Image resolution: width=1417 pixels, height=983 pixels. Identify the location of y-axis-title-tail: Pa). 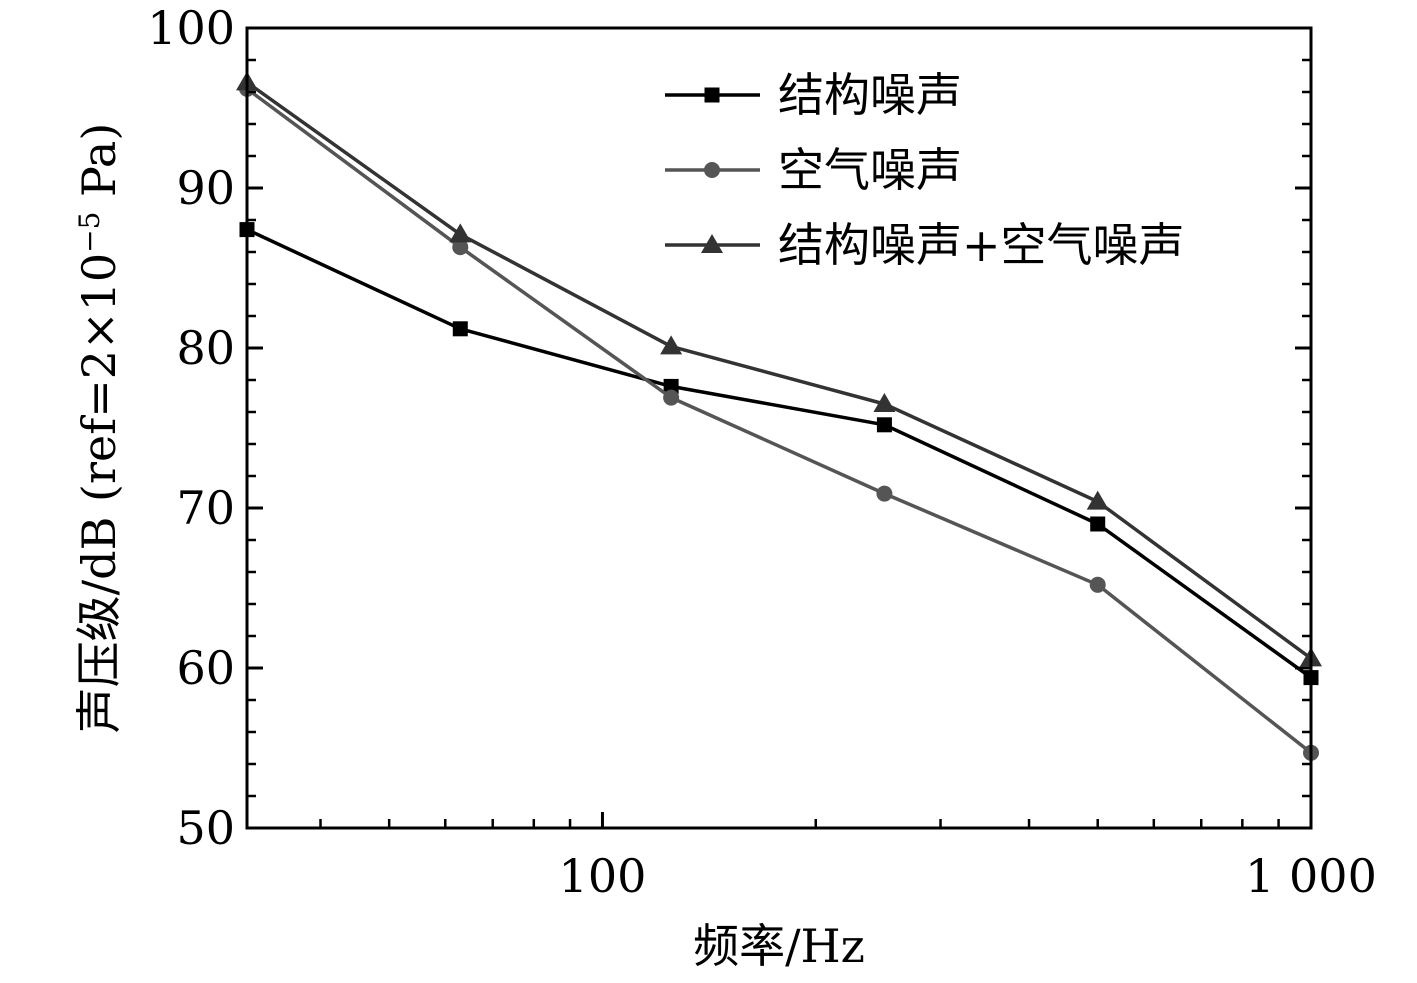
(99, 167).